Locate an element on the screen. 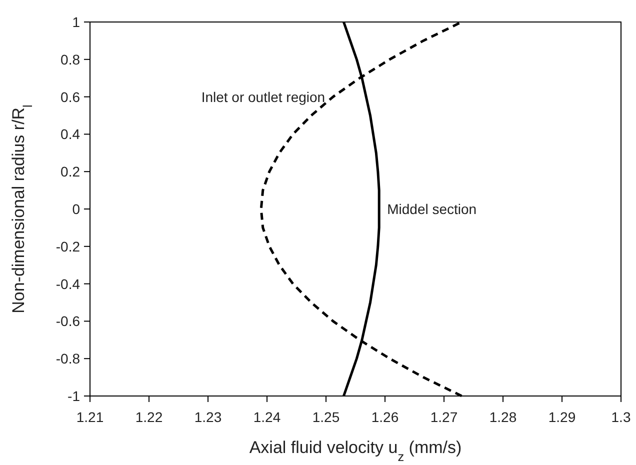 This screenshot has height=465, width=636. x-tick-label: 1.22 is located at coordinates (149, 417).